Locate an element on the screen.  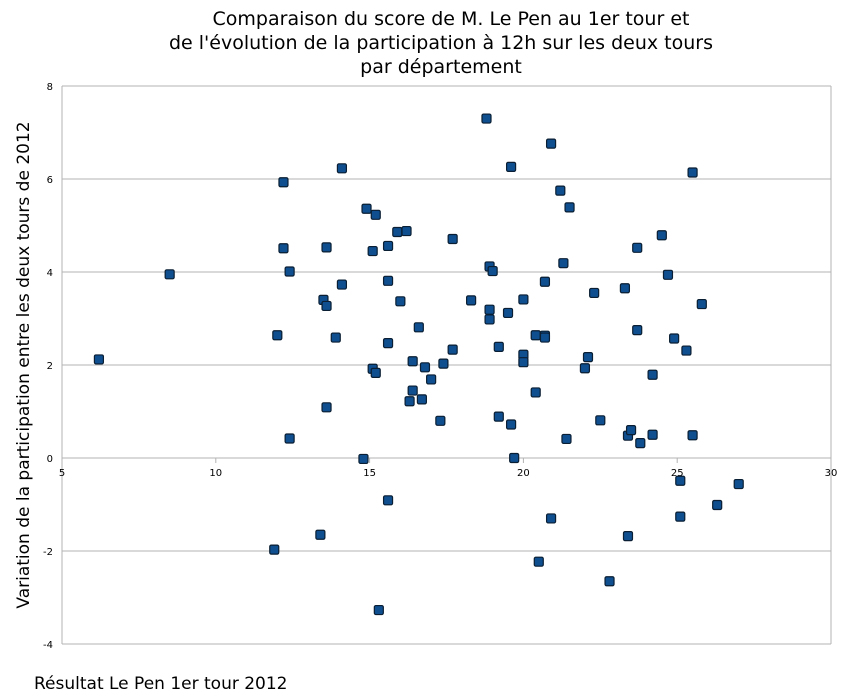
y-tick-label-4: 4 is located at coordinates (50, 273).